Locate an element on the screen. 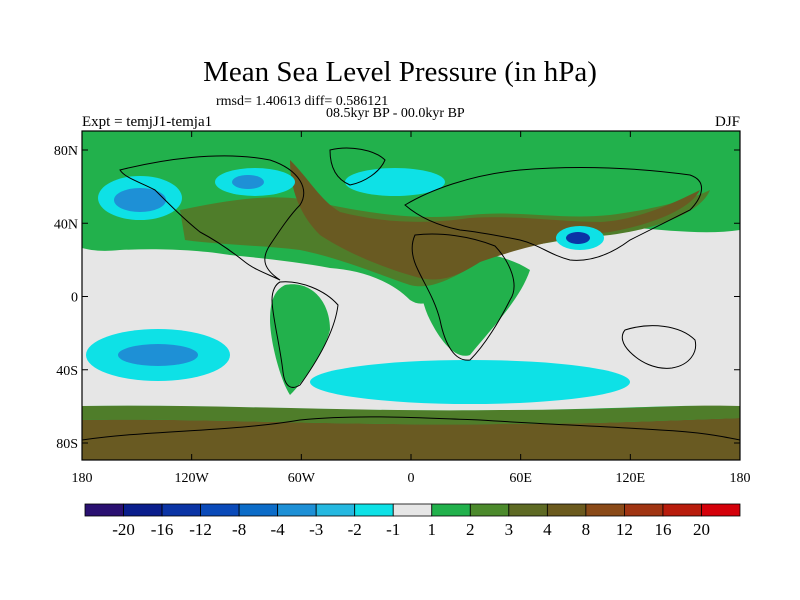  coastline-australia is located at coordinates (659, 347).